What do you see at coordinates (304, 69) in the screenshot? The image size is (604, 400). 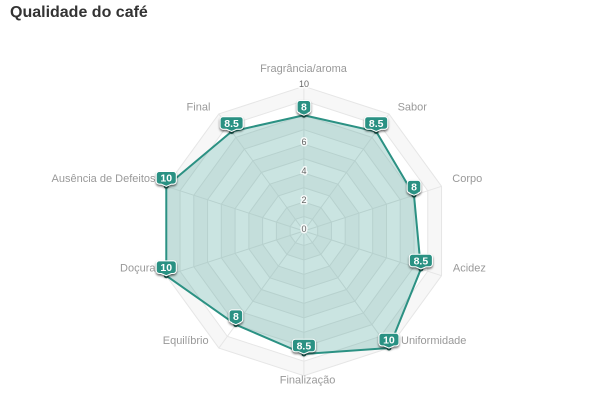 I see `svg-text: Fragrância/aroma` at bounding box center [304, 69].